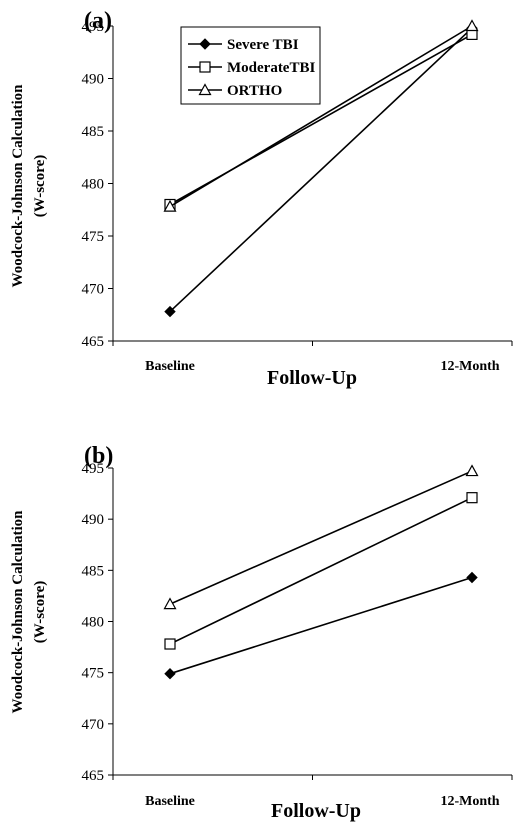 The height and width of the screenshot is (829, 520). What do you see at coordinates (205, 67) in the screenshot?
I see `legend-marker-moderatetbi` at bounding box center [205, 67].